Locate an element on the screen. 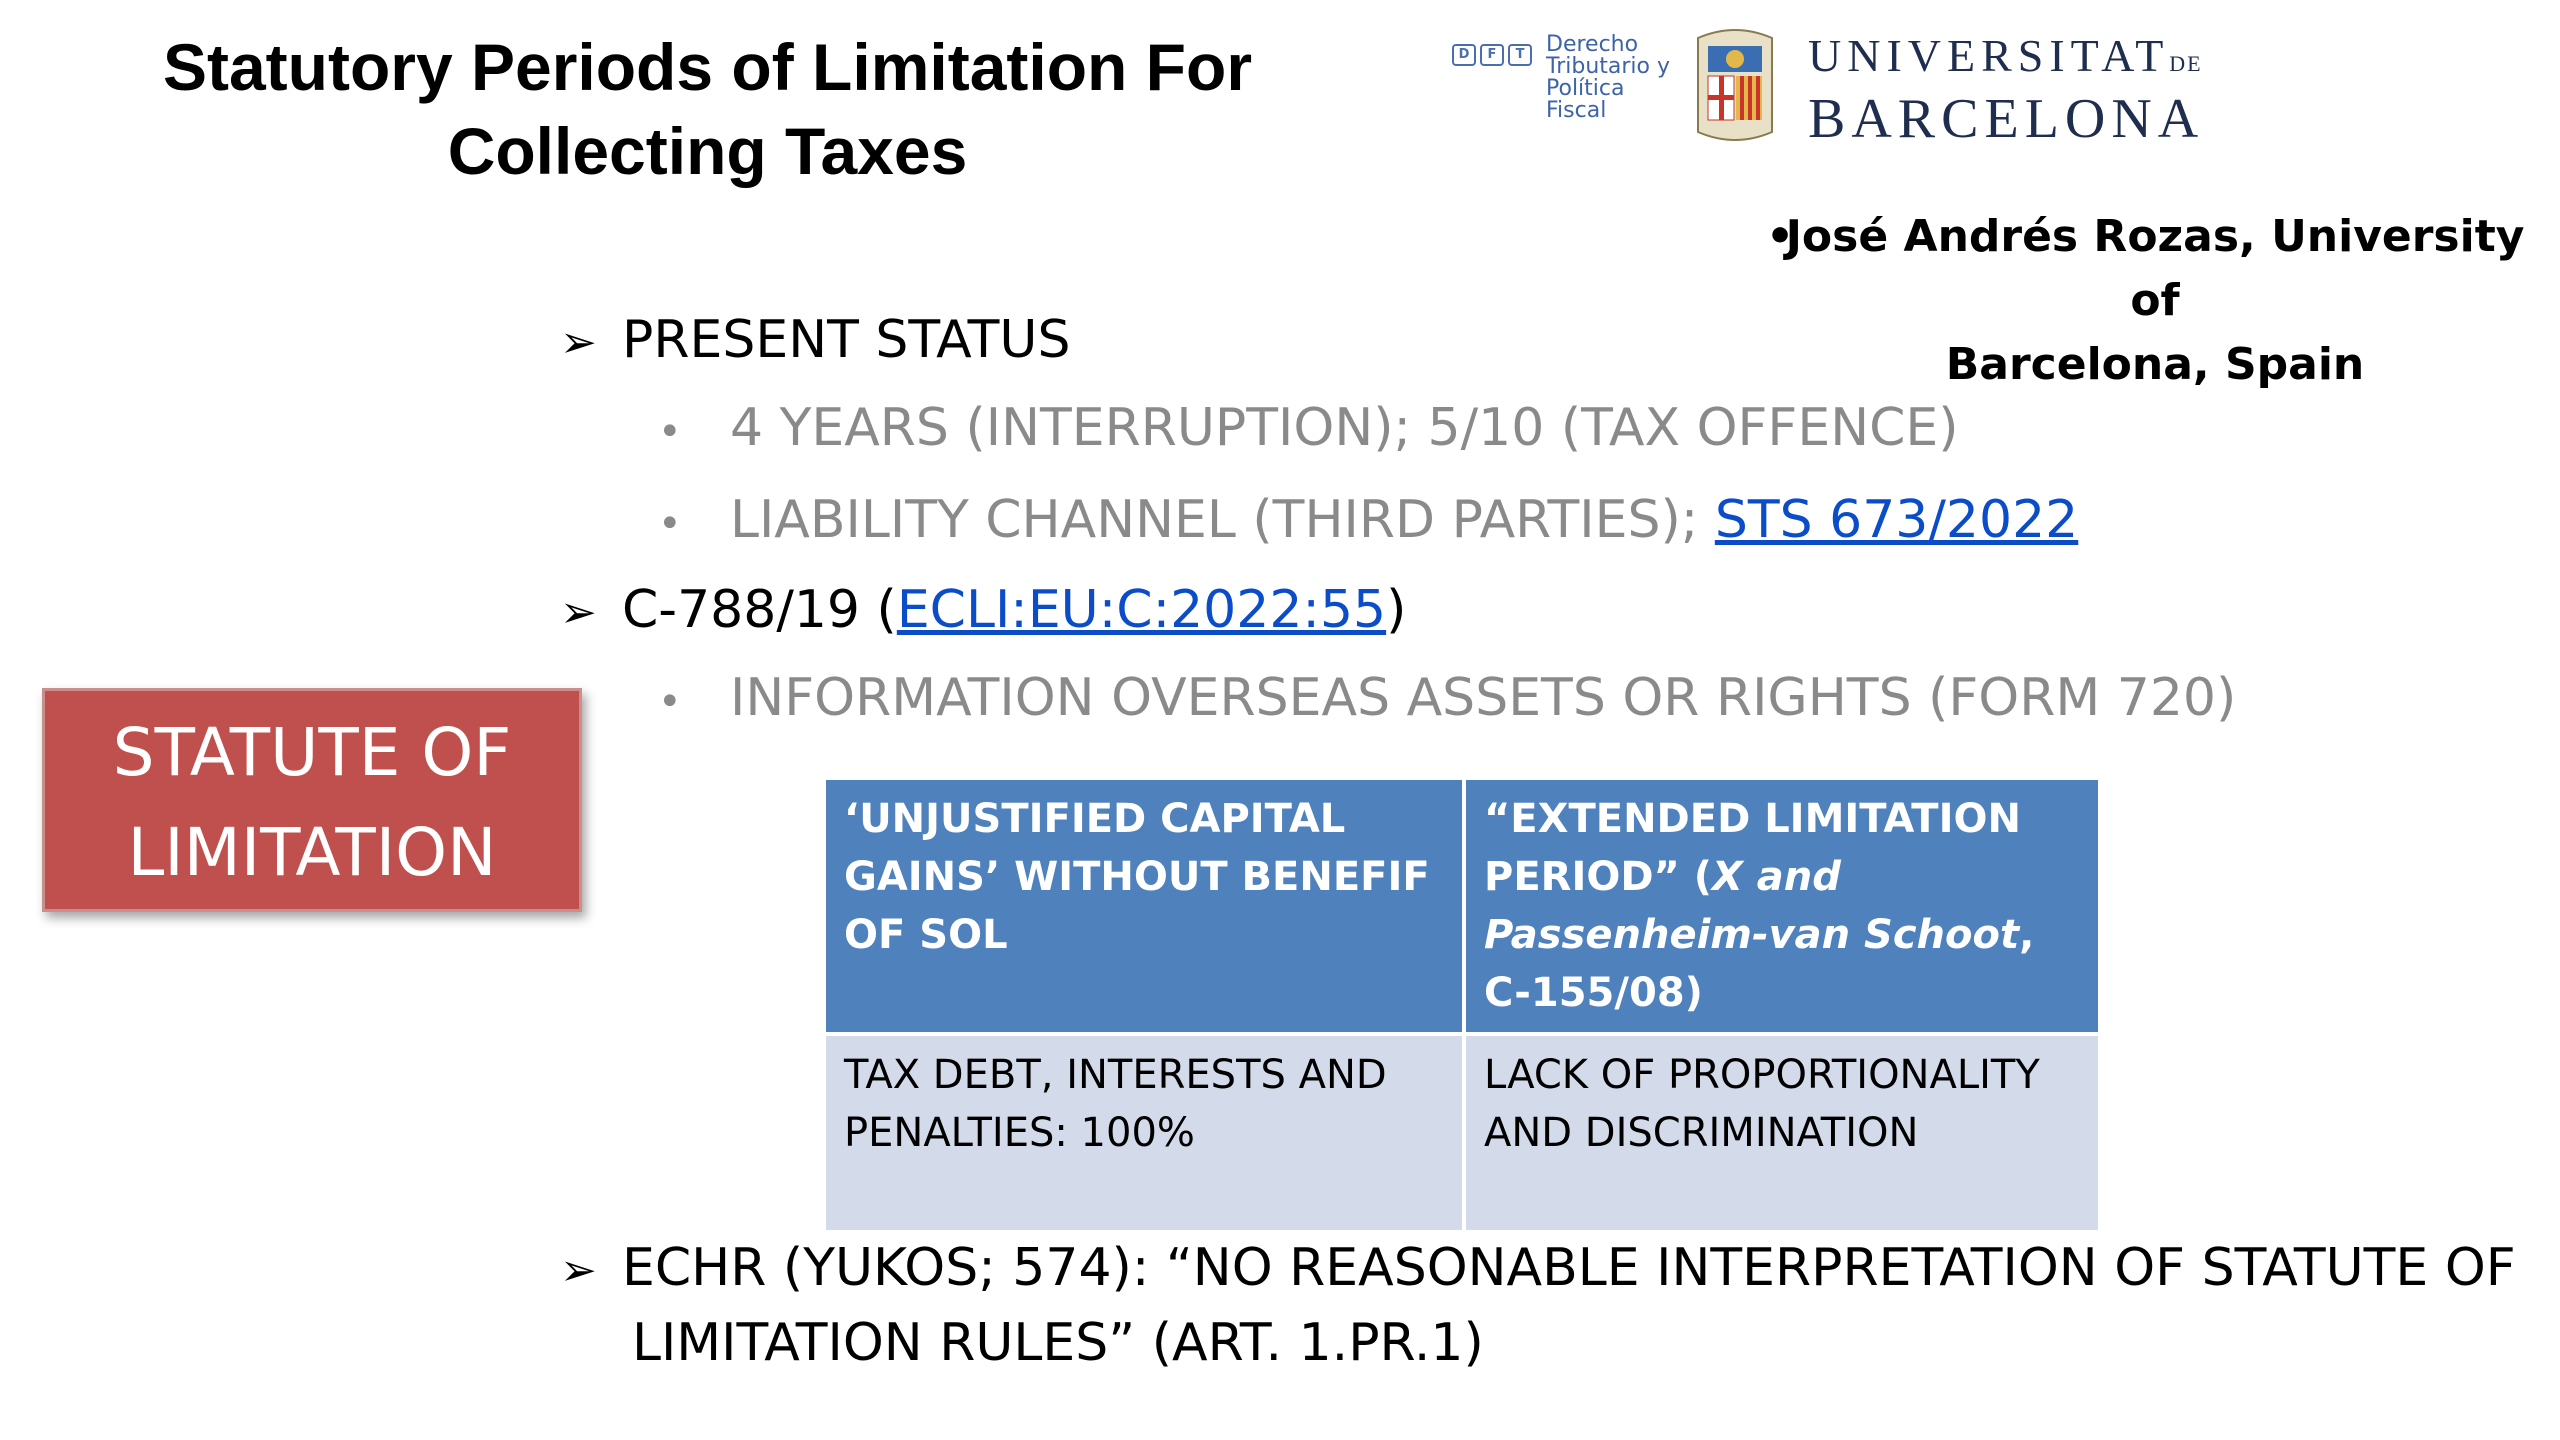 This screenshot has height=1440, width=2560. liability-text: LIABILITY CHANNEL (THIRD PARTIES); is located at coordinates (1222, 520).